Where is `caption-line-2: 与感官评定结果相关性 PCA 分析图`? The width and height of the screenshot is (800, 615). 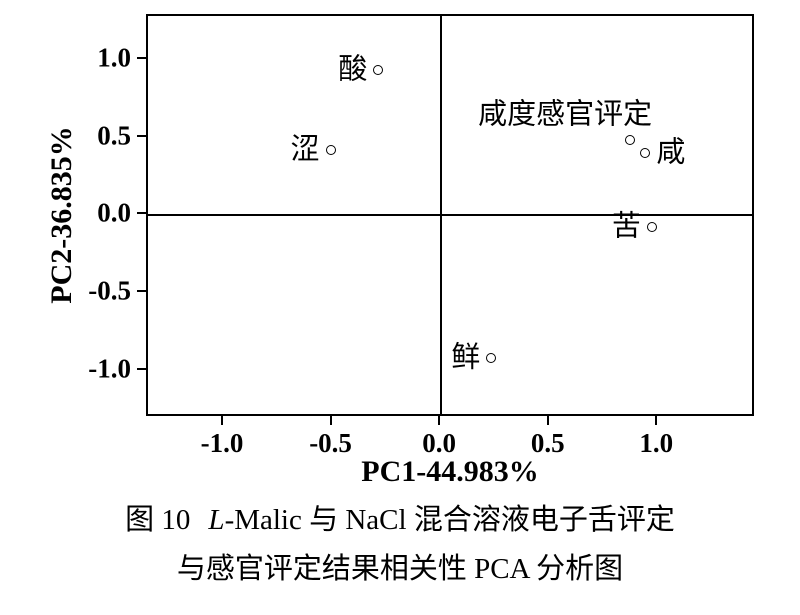 caption-line-2: 与感官评定结果相关性 PCA 分析图 is located at coordinates (400, 569).